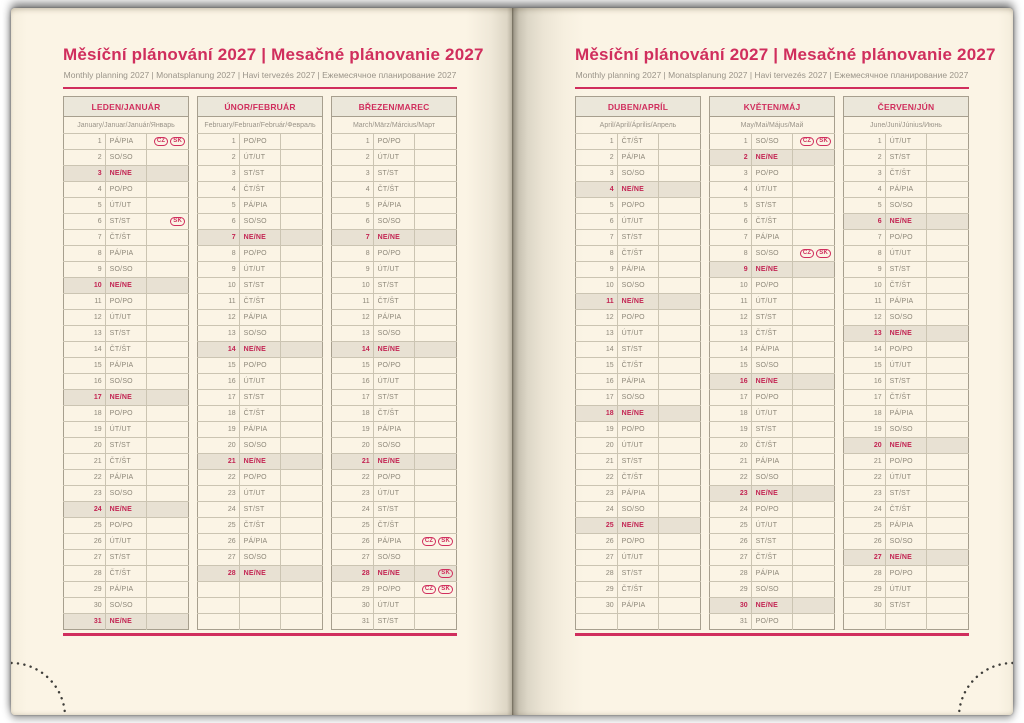 Image resolution: width=1024 pixels, height=723 pixels. I want to click on day-row: 8 PO/PO, so click(394, 253).